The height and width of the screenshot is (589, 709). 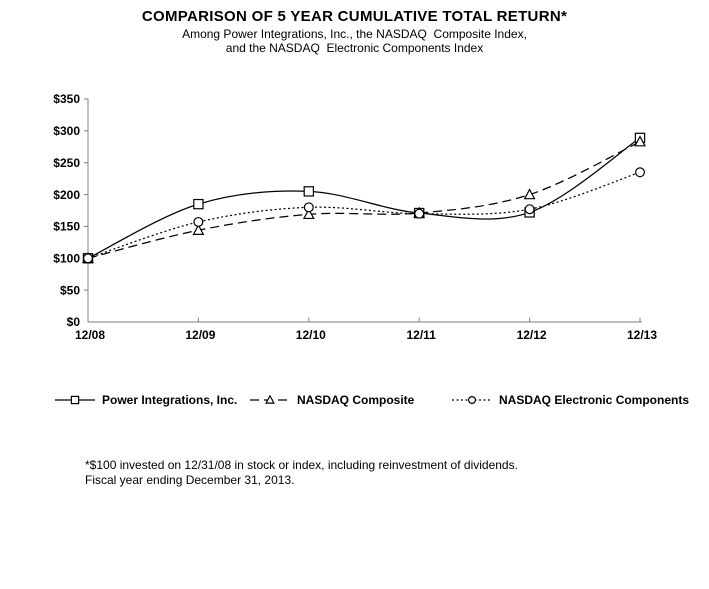 I want to click on svg-text: 12/12, so click(x=532, y=335).